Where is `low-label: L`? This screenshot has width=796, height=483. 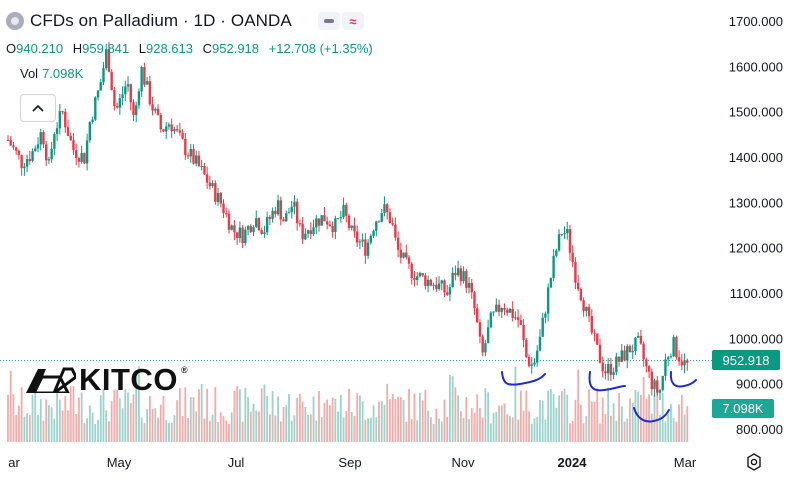
low-label: L is located at coordinates (142, 48).